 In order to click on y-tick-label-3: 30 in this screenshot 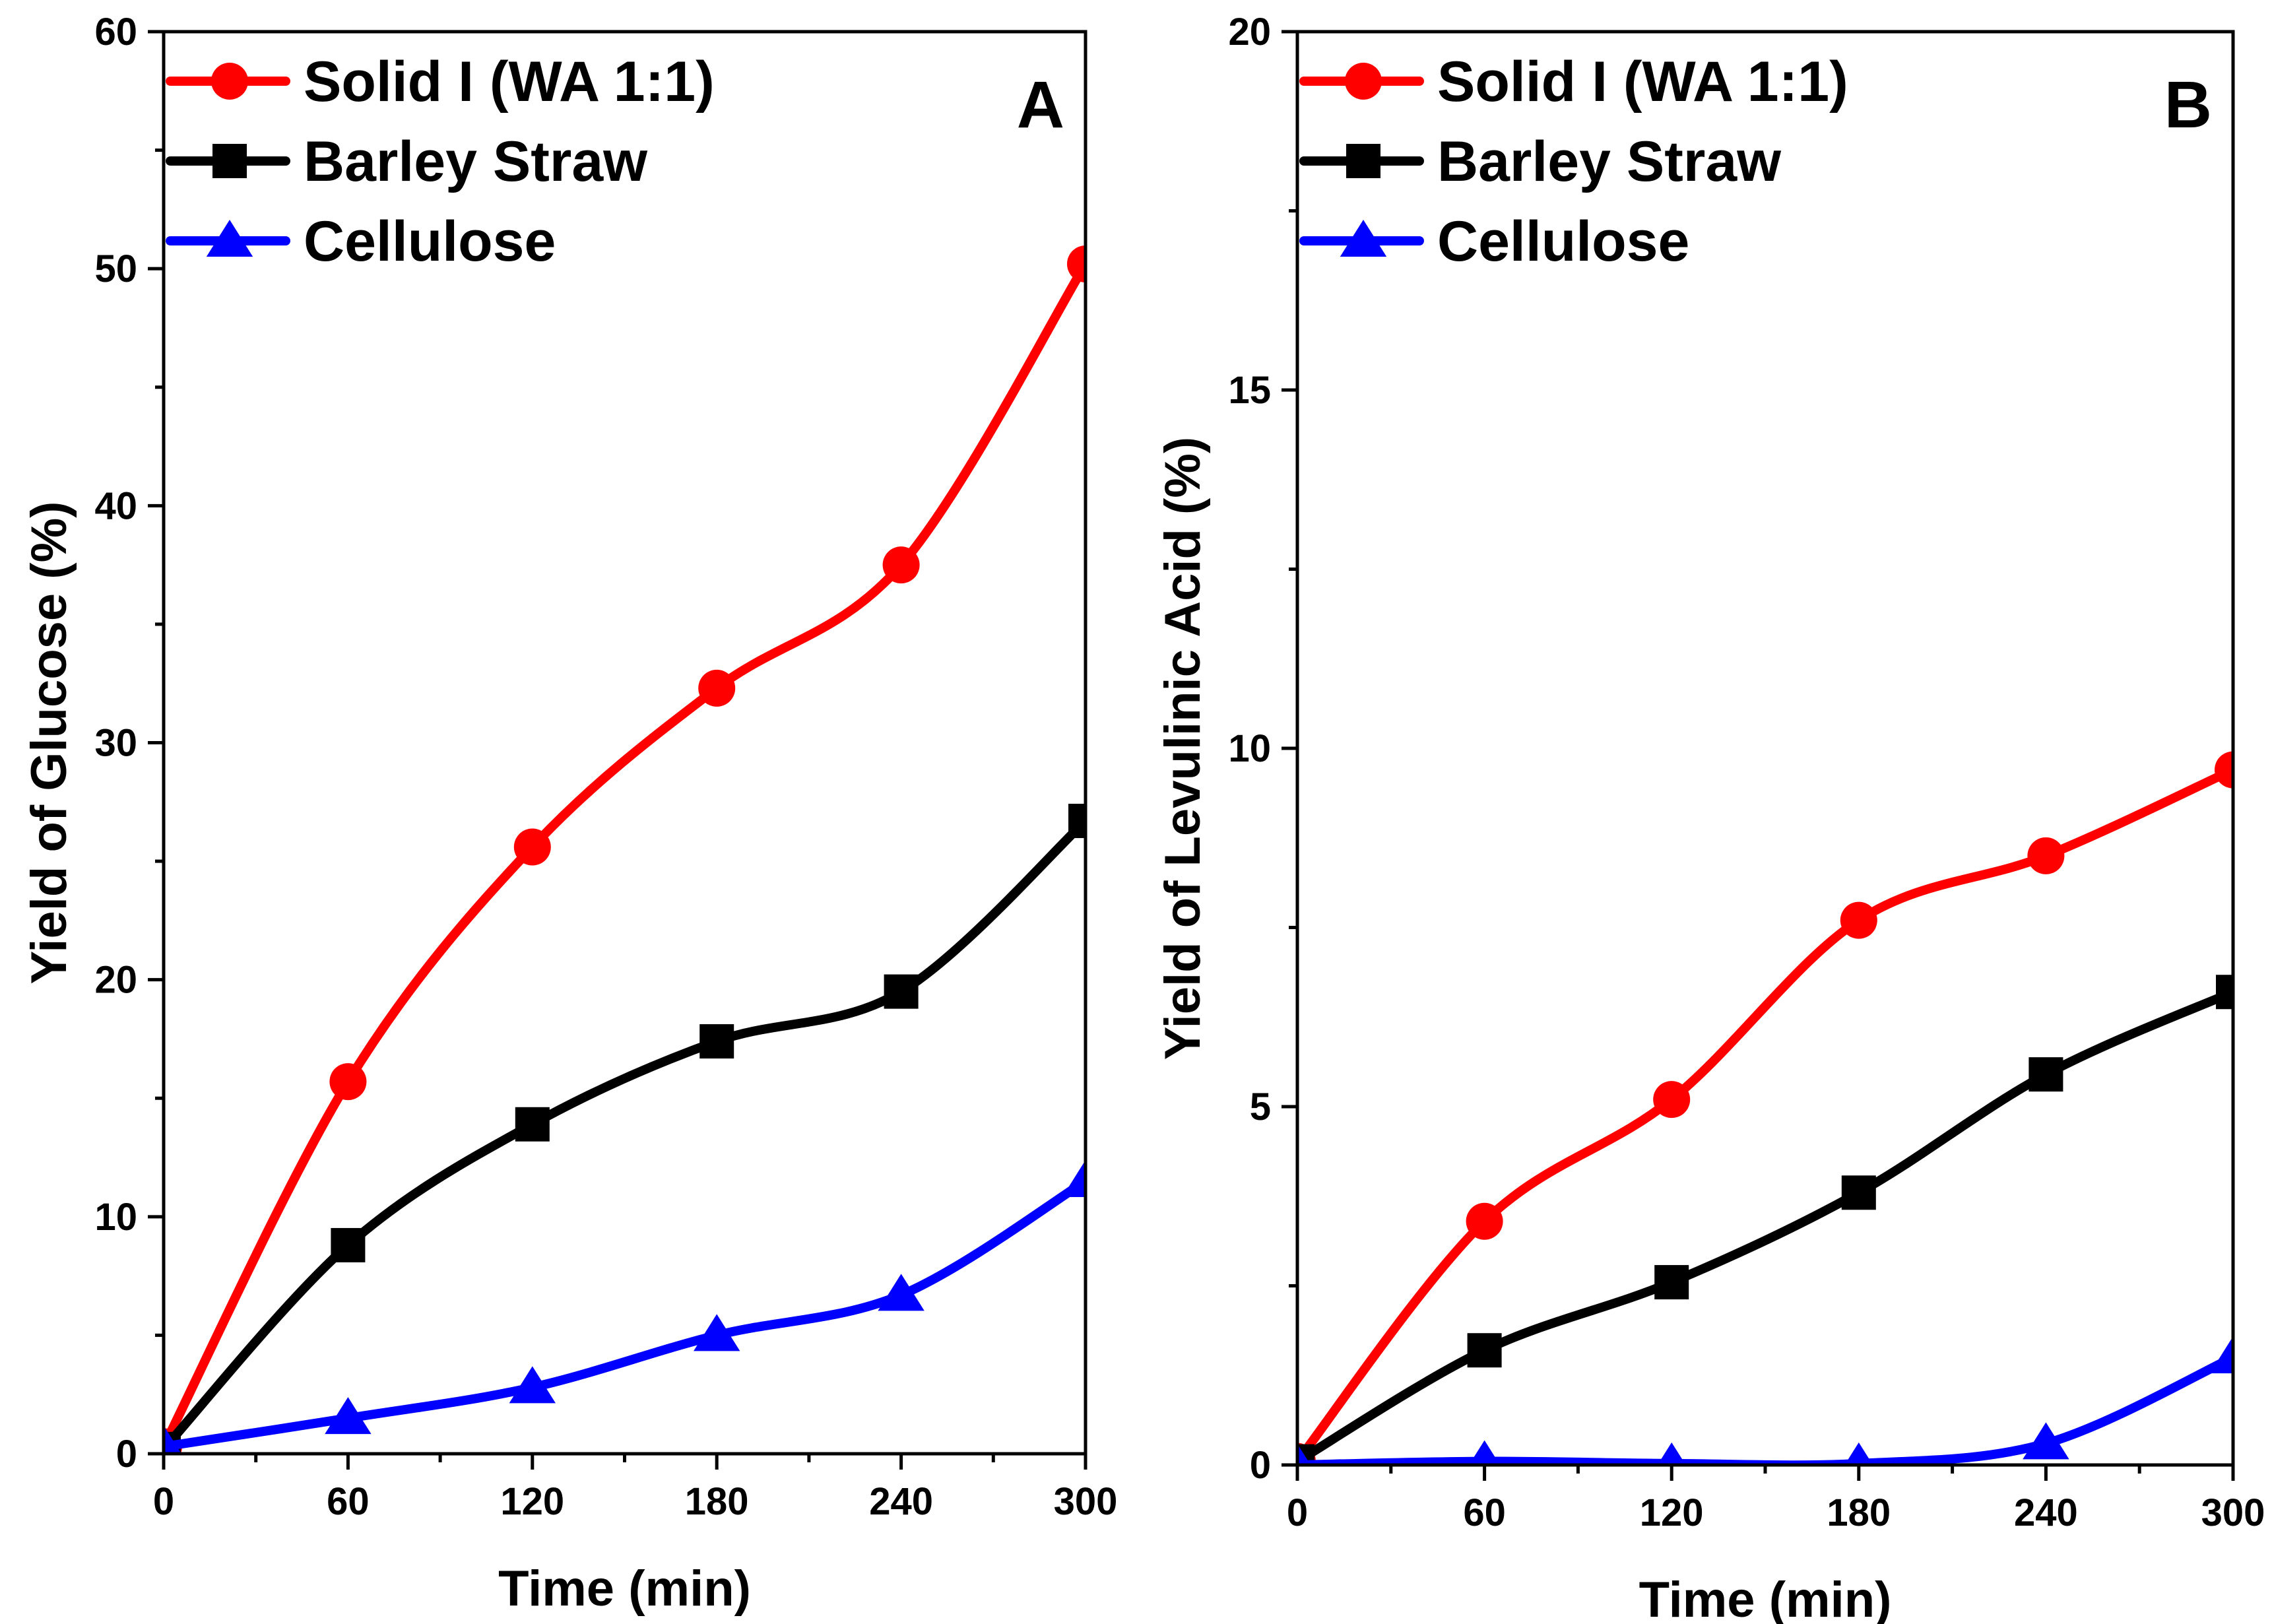, I will do `click(115, 744)`.